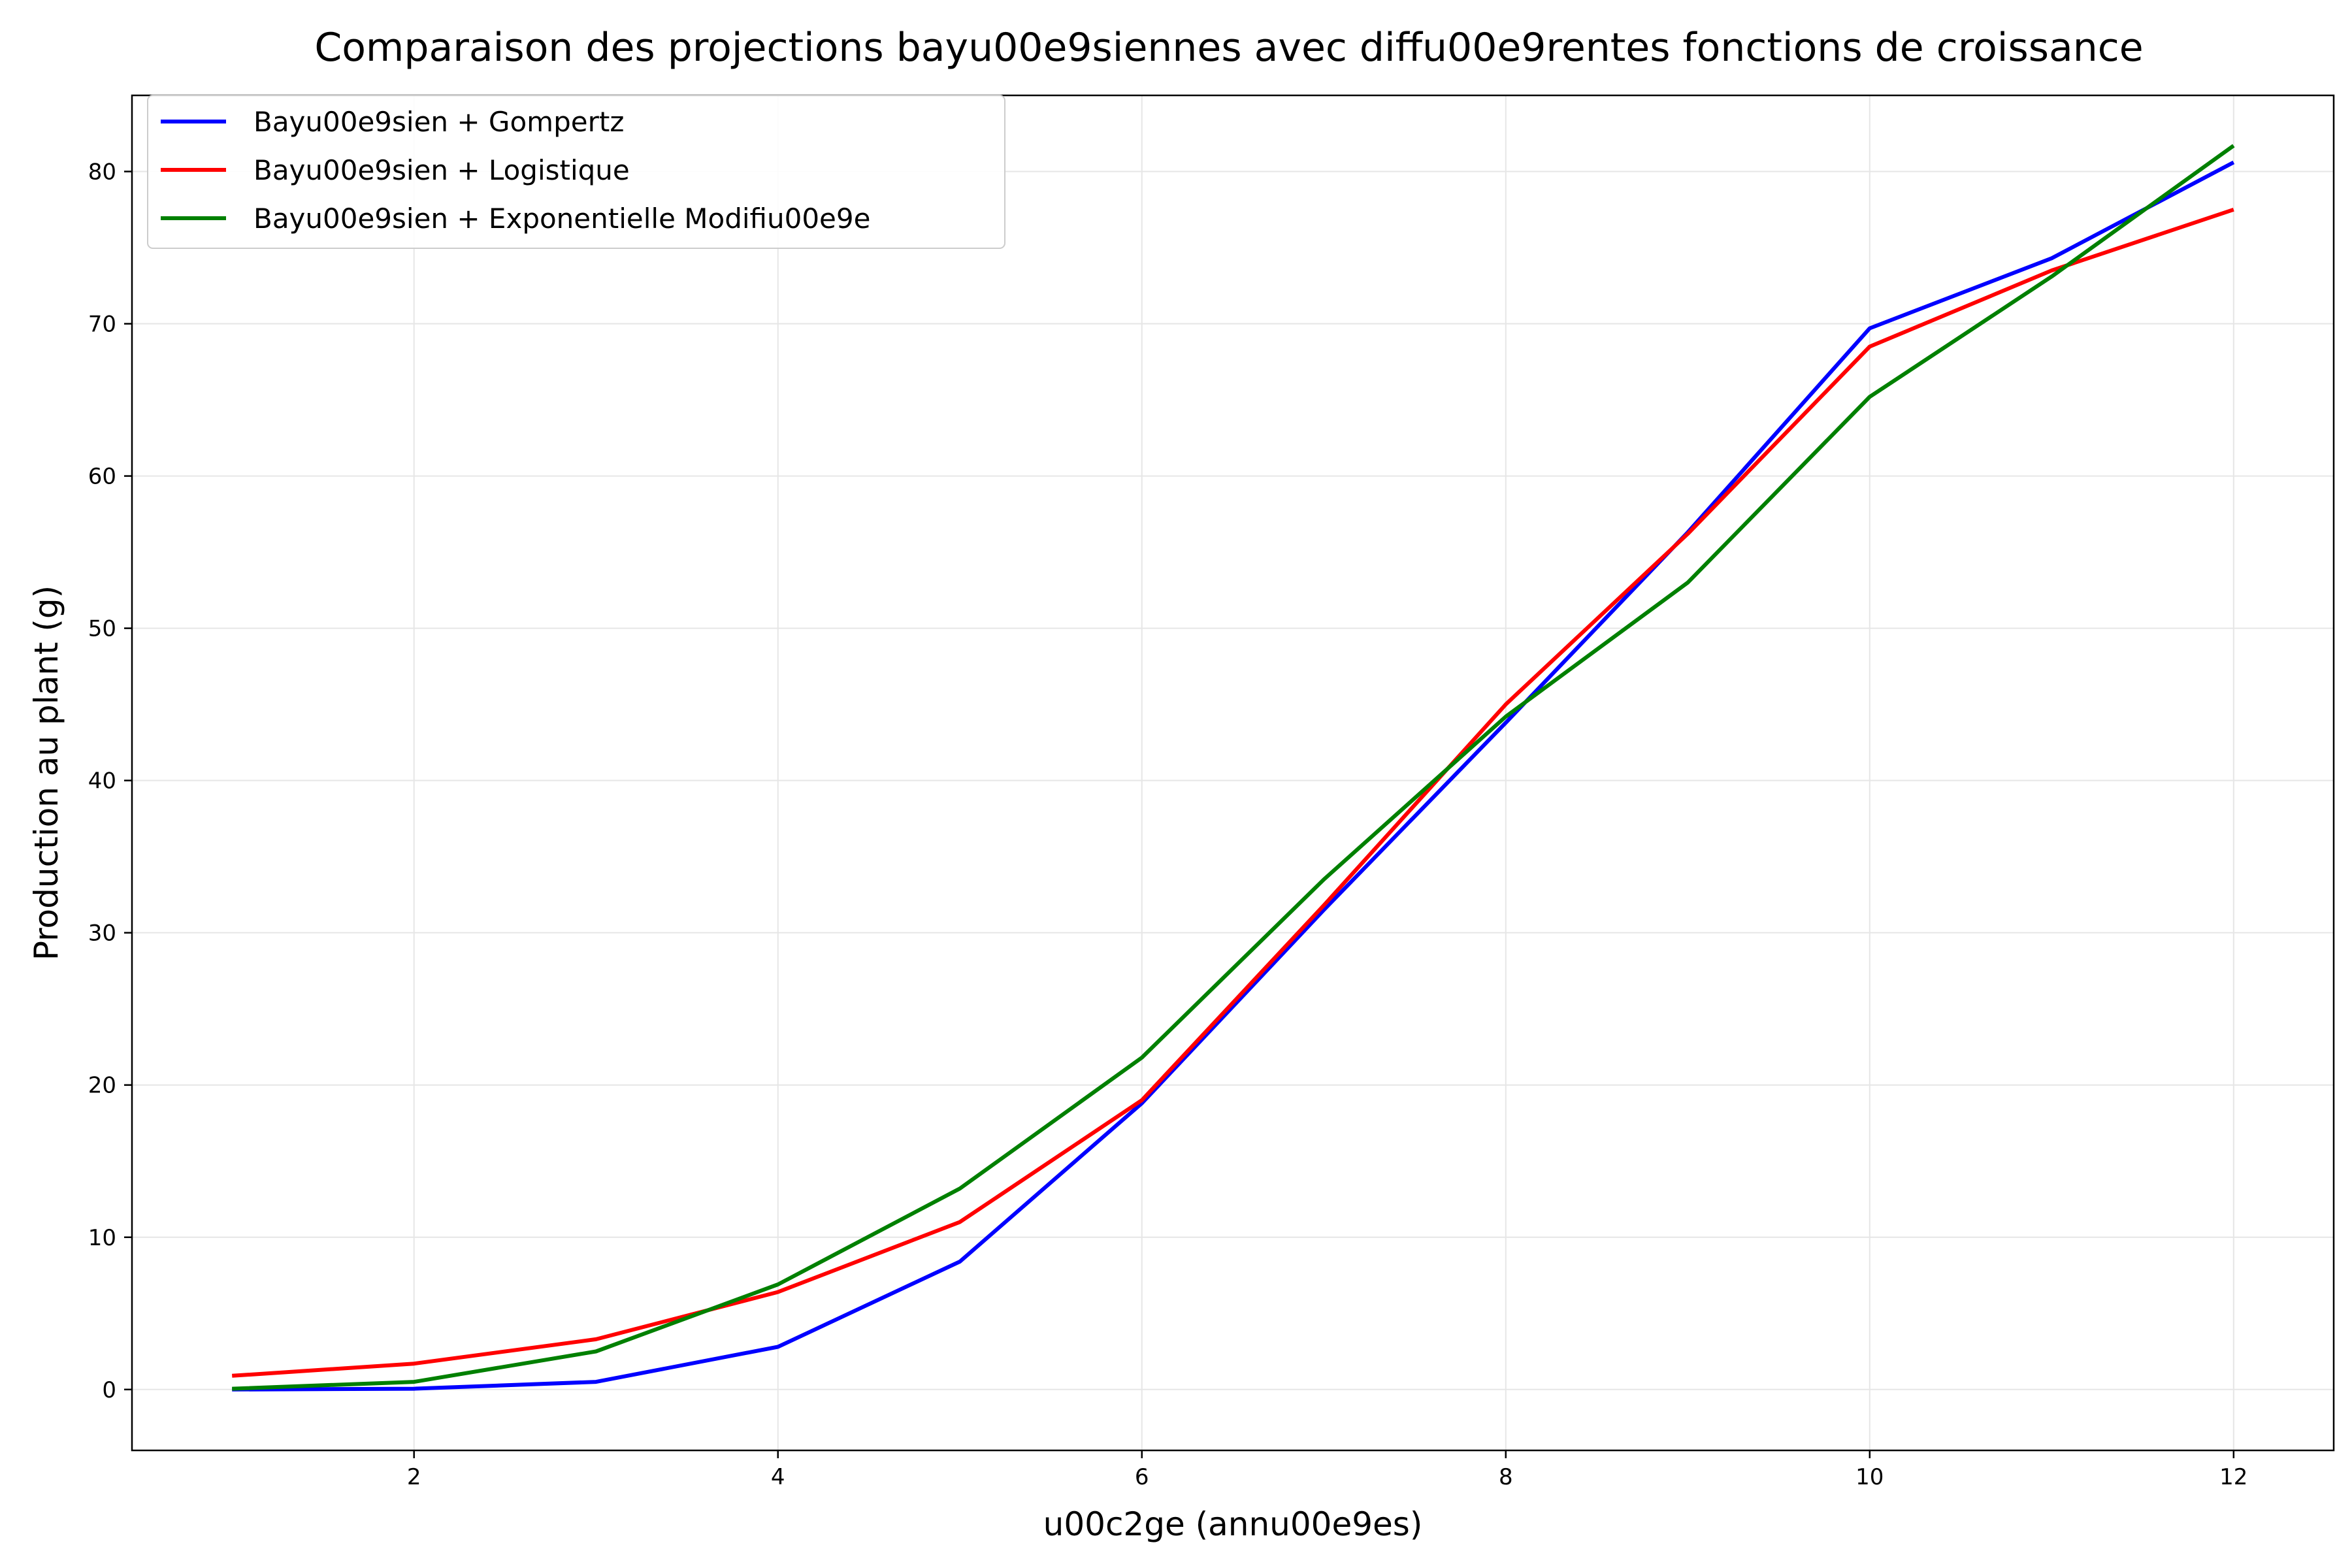  Describe the element at coordinates (1327, 1470) in the screenshot. I see `x-axis: 2 4 6 8 10 12` at that location.